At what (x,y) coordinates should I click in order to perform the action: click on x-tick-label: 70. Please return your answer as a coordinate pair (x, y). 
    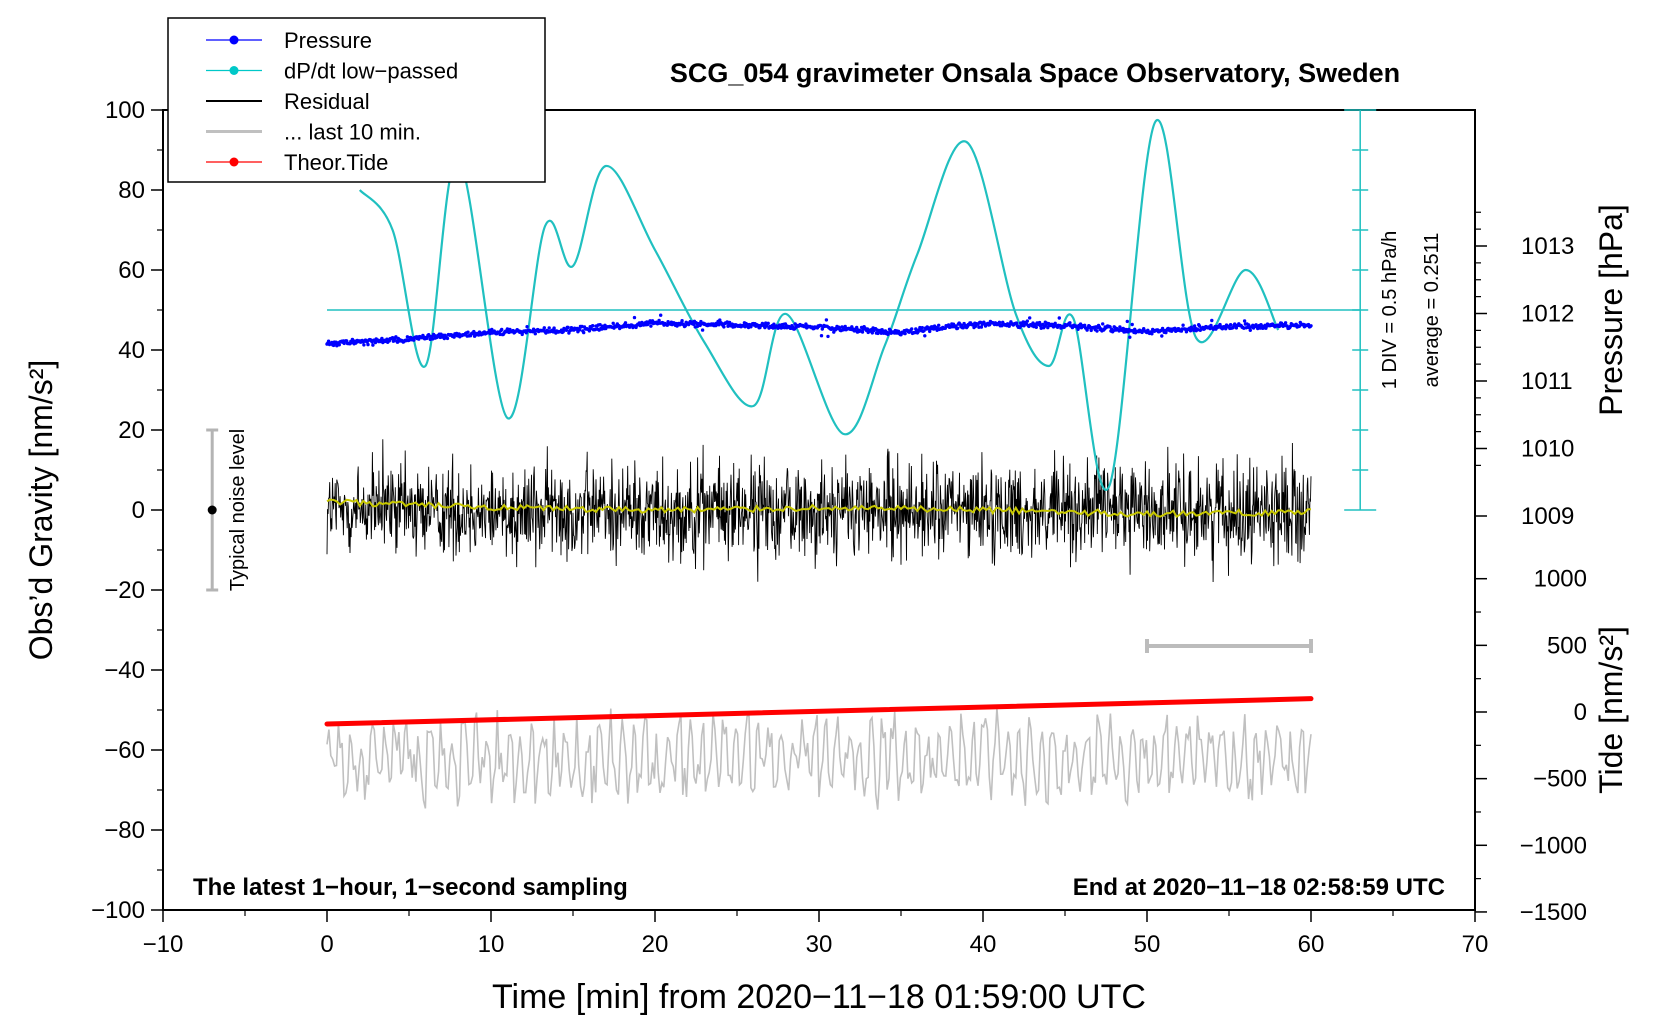
    Looking at the image, I should click on (1475, 944).